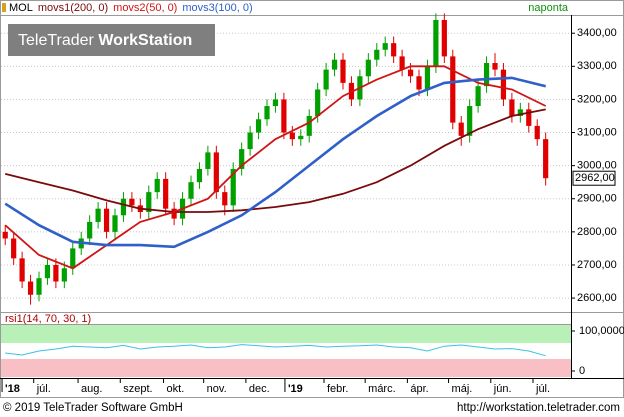 This screenshot has height=417, width=624. I want to click on y-tick-label: 3200,00, so click(597, 99).